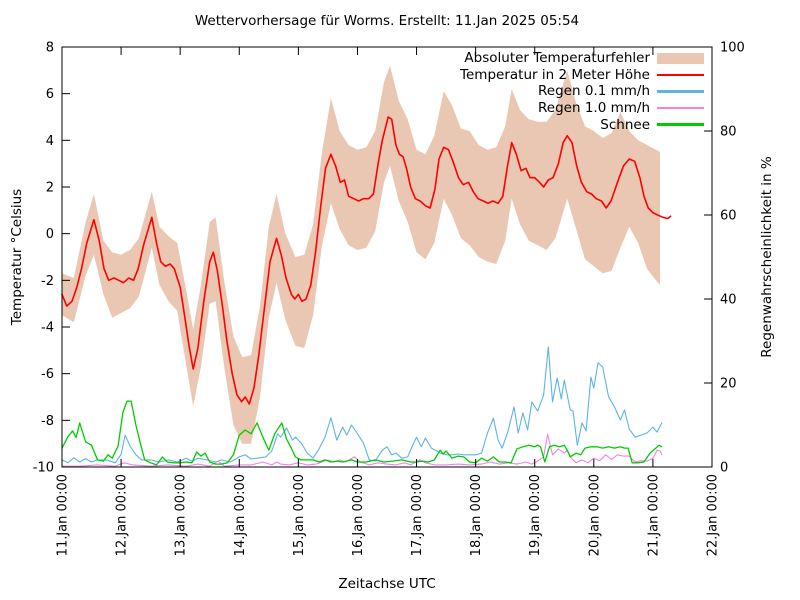  I want to click on legend-label: Absoluter Temperaturfehler, so click(557, 58).